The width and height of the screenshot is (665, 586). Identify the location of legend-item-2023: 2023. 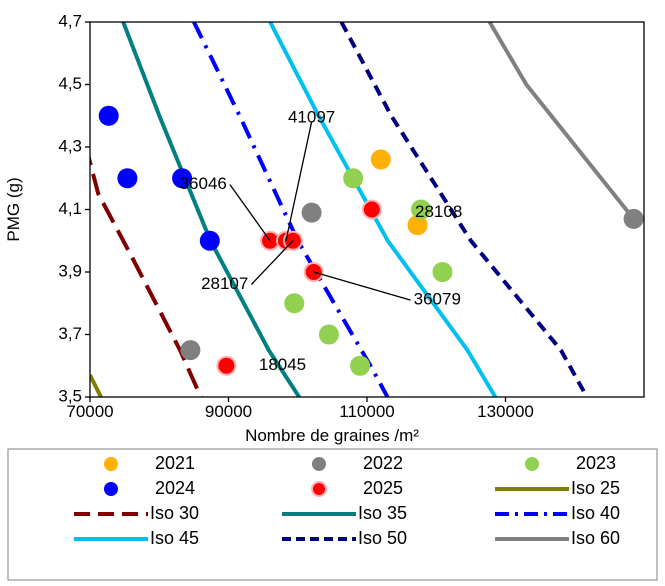
(570, 463).